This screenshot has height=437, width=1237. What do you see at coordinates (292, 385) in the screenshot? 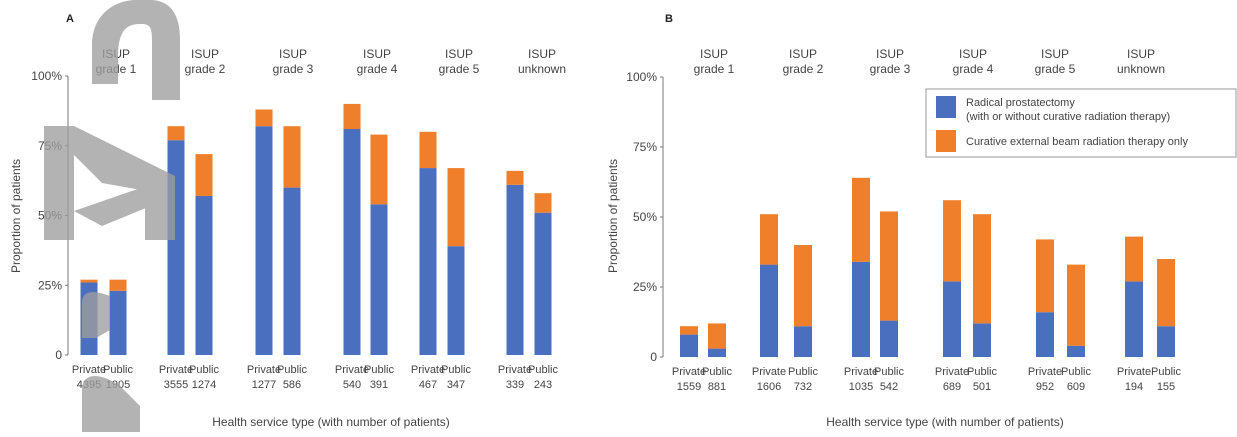
I see `bar-patient-count: 586` at bounding box center [292, 385].